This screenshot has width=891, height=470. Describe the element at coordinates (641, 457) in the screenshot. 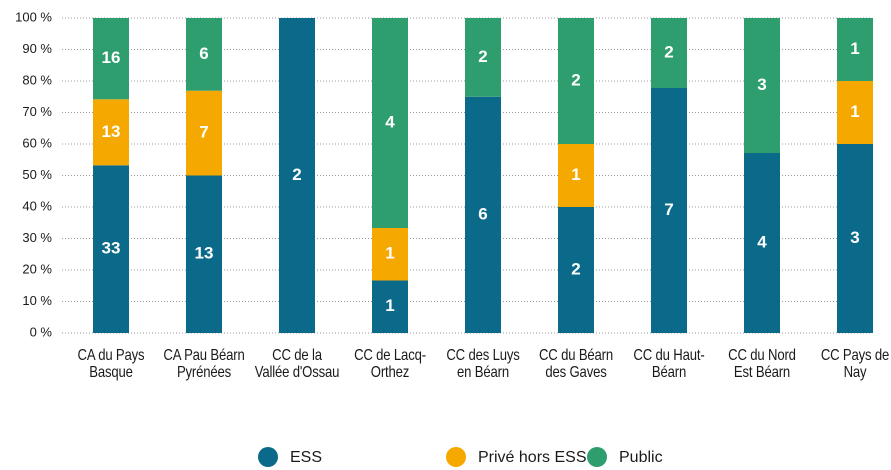

I see `legend-label: Public` at that location.